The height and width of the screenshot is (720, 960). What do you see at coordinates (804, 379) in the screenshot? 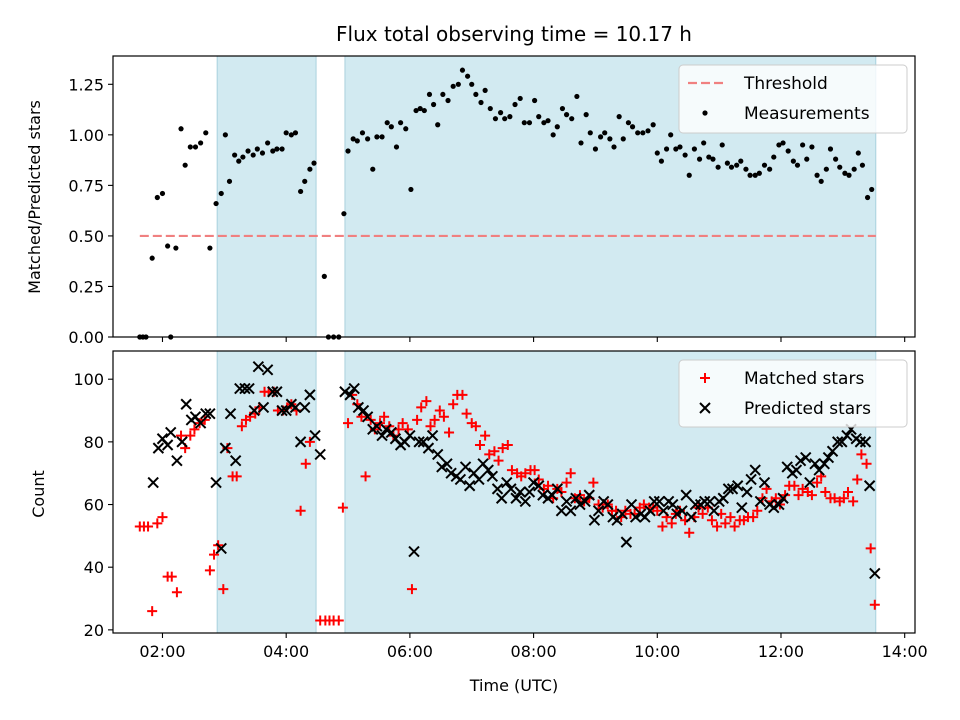
I see `legend-label: Matched stars` at bounding box center [804, 379].